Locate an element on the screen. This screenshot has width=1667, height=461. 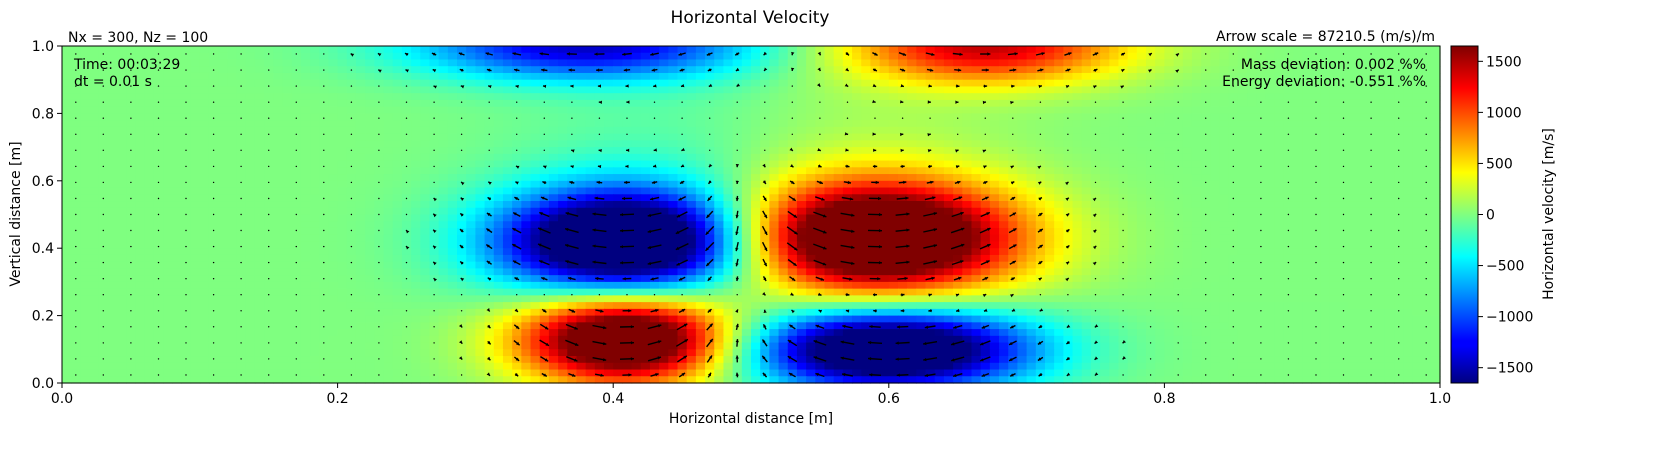
grid-size-note: Nx = 300, Nz = 100 is located at coordinates (138, 38).